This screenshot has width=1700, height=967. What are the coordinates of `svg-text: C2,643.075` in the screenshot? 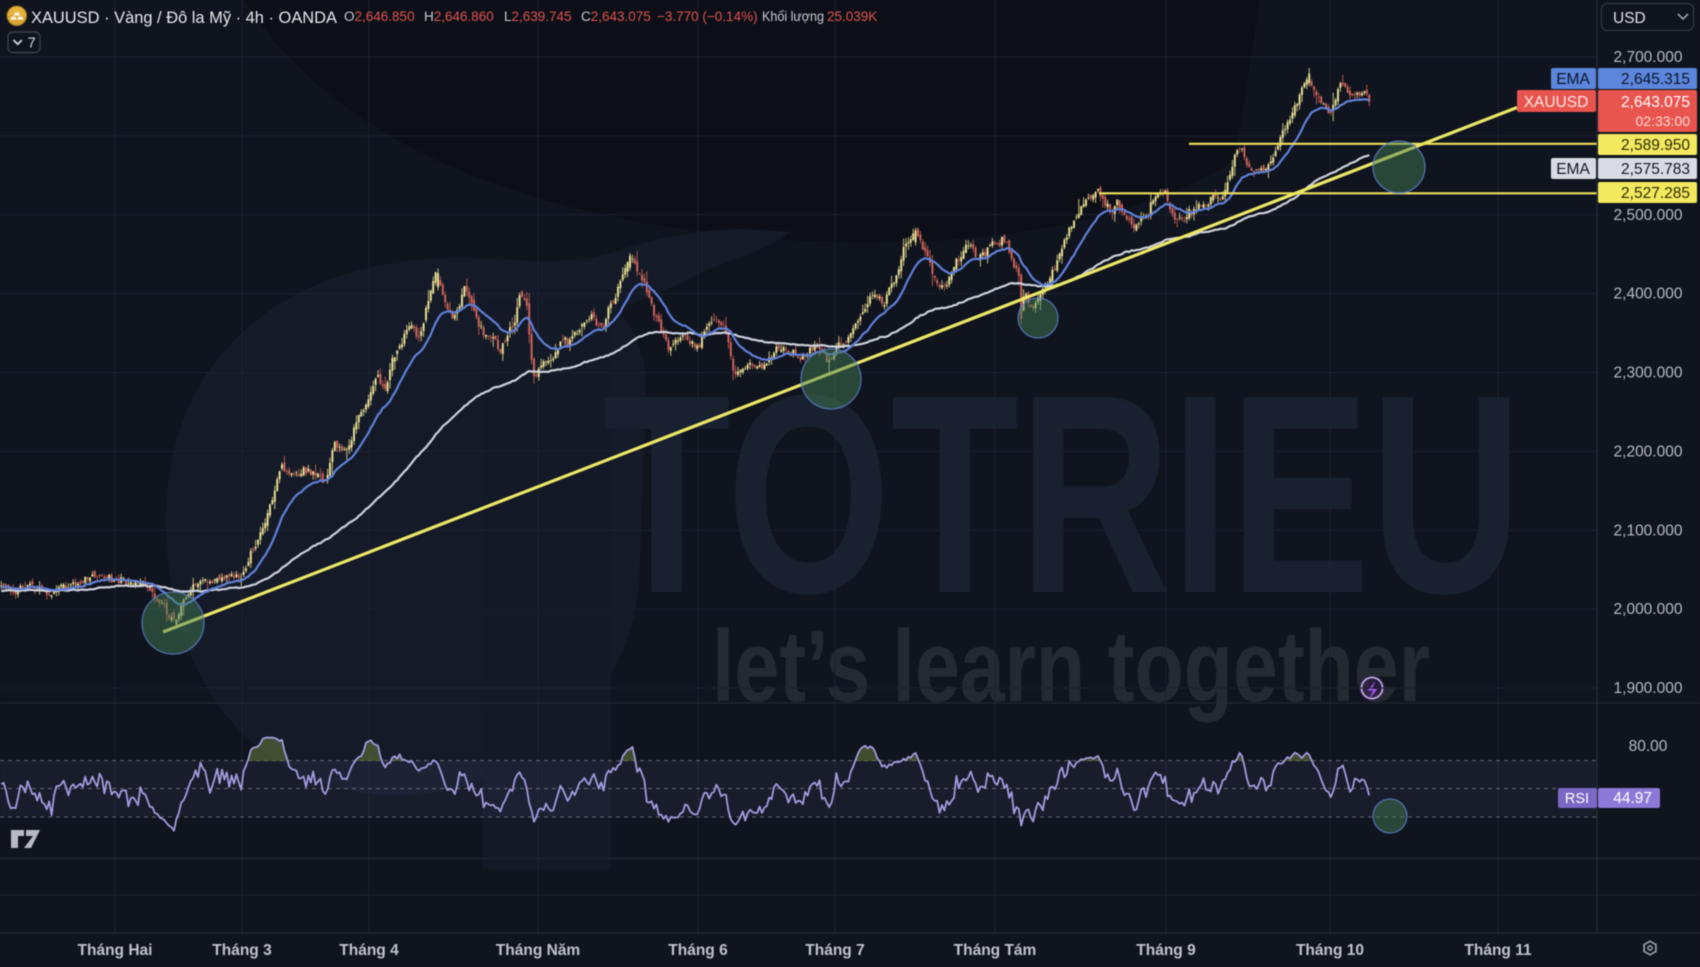 It's located at (616, 16).